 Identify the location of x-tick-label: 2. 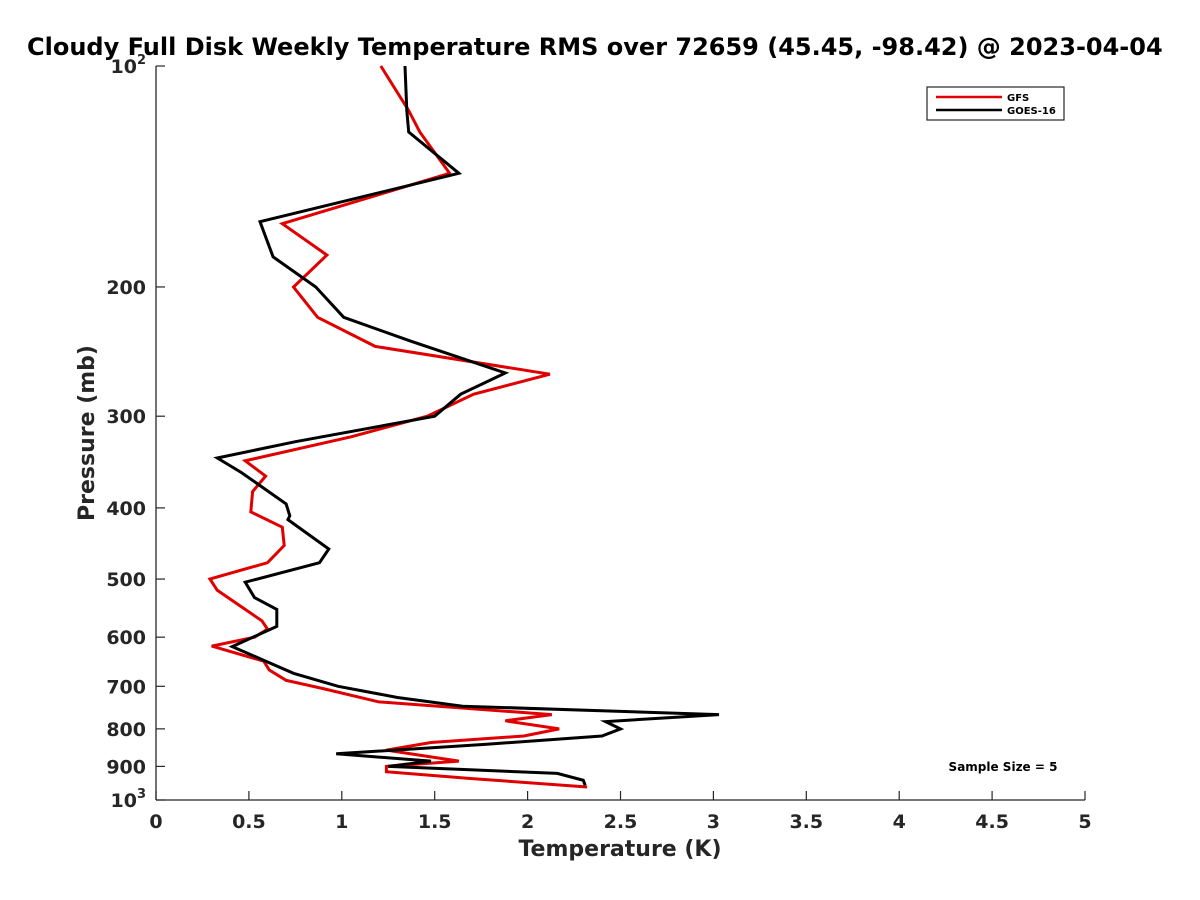
(527, 822).